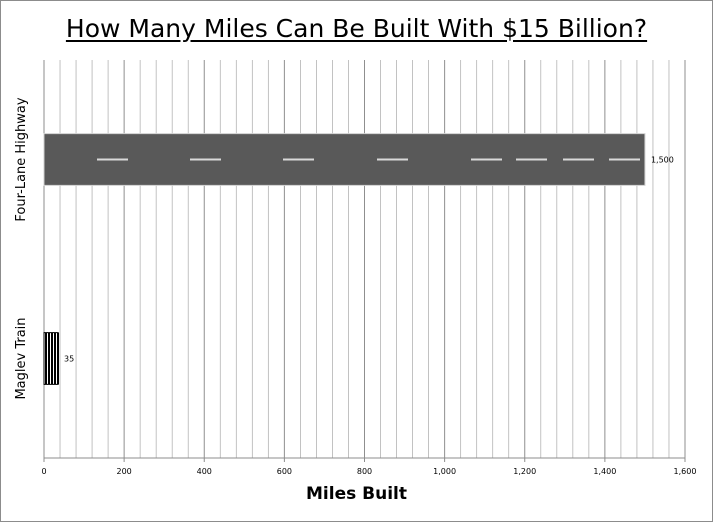  Describe the element at coordinates (364, 471) in the screenshot. I see `x-tick-label: 800` at that location.